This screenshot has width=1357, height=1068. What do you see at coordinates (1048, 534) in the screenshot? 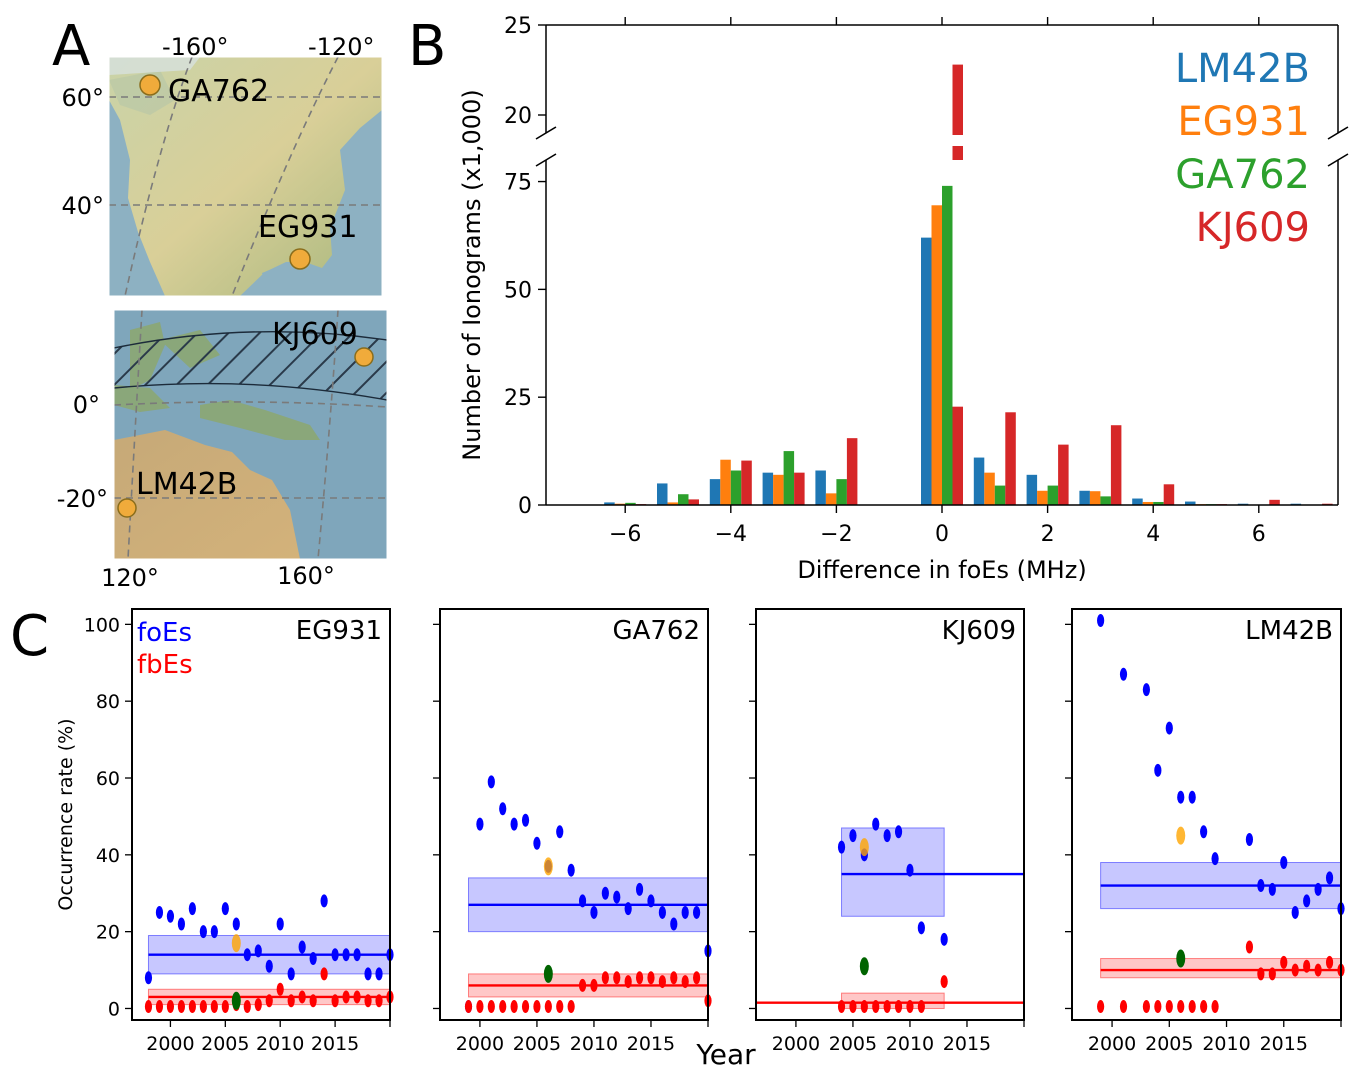
I see `x-tick-label: 2` at bounding box center [1048, 534].